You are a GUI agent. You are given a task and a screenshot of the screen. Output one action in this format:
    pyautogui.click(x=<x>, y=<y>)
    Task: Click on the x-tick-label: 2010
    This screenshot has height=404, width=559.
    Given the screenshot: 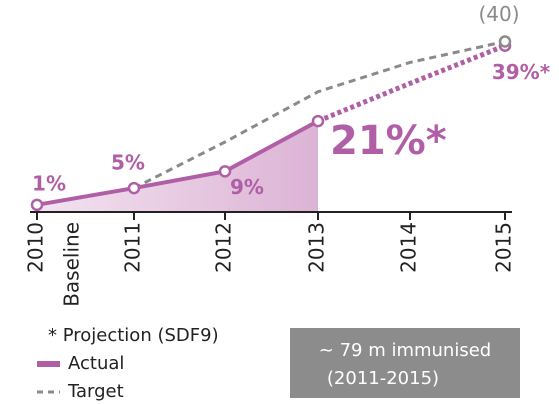 What is the action you would take?
    pyautogui.click(x=36, y=247)
    